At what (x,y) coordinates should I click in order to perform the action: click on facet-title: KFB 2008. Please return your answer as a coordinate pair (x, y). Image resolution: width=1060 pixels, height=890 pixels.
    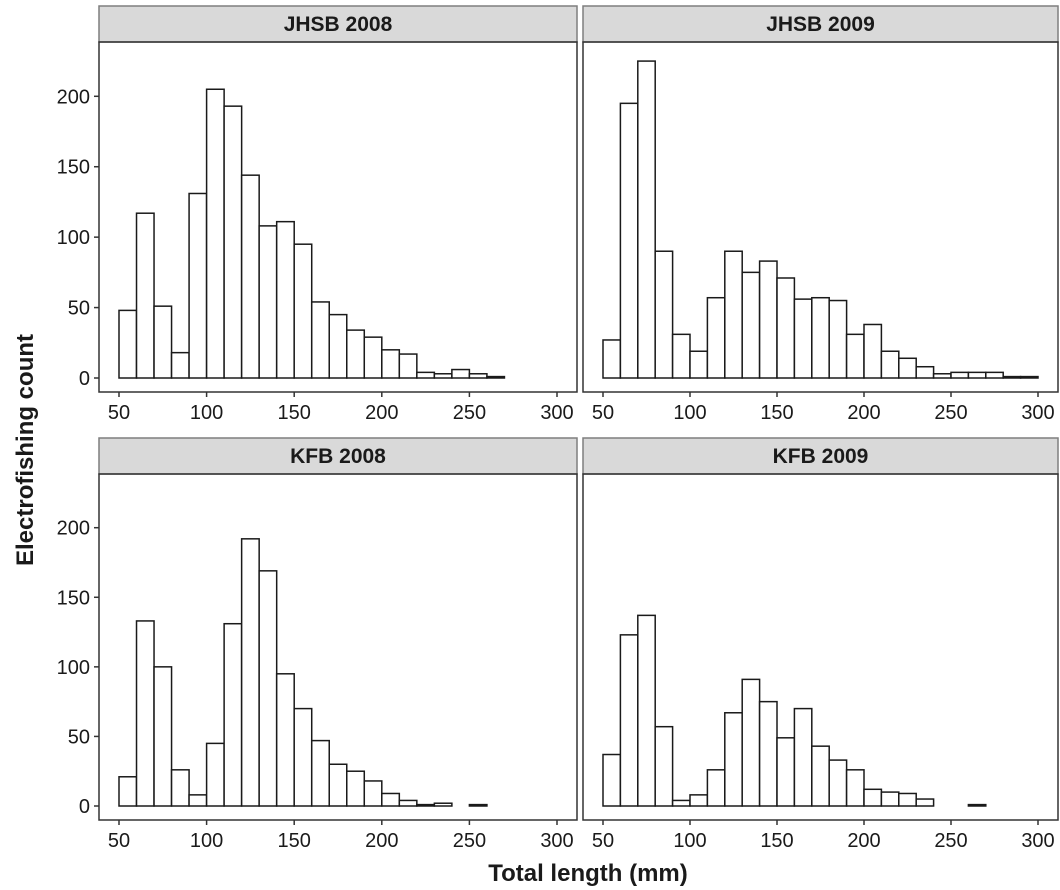
    Looking at the image, I should click on (338, 456).